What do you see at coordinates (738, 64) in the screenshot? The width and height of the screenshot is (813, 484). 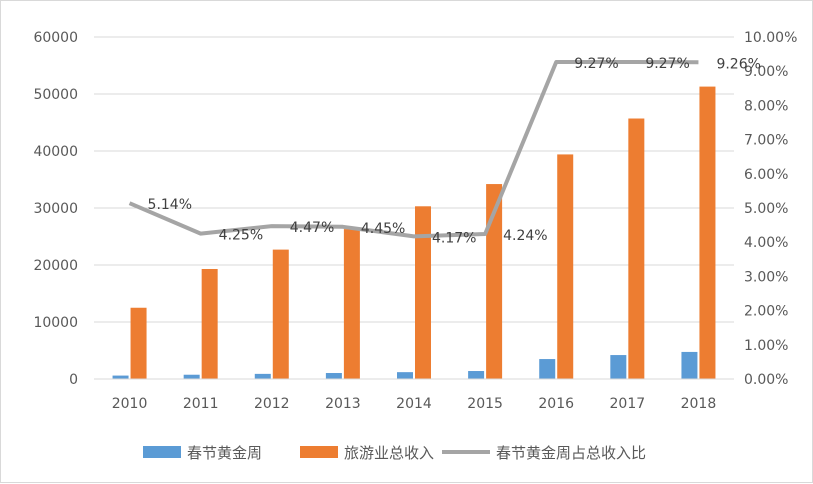 I see `data-label: 9.26%` at bounding box center [738, 64].